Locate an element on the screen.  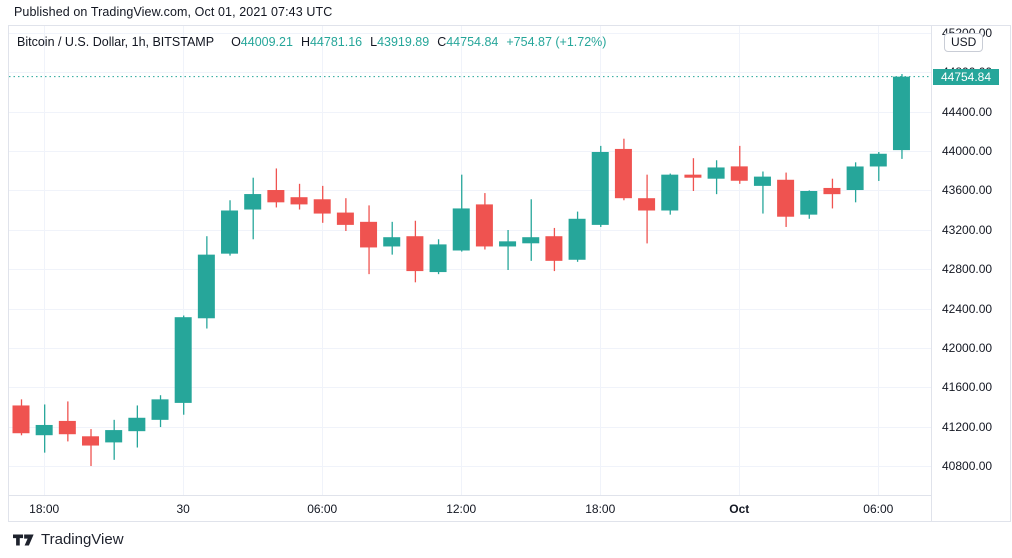
price-axis-label: 44400.00 is located at coordinates (967, 111).